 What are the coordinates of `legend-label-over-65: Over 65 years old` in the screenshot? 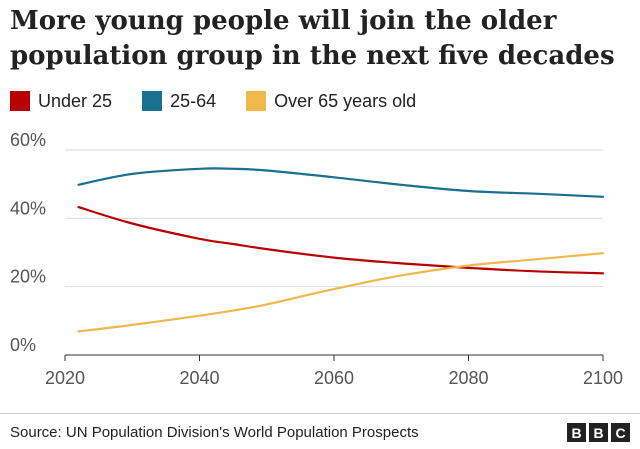 It's located at (345, 100).